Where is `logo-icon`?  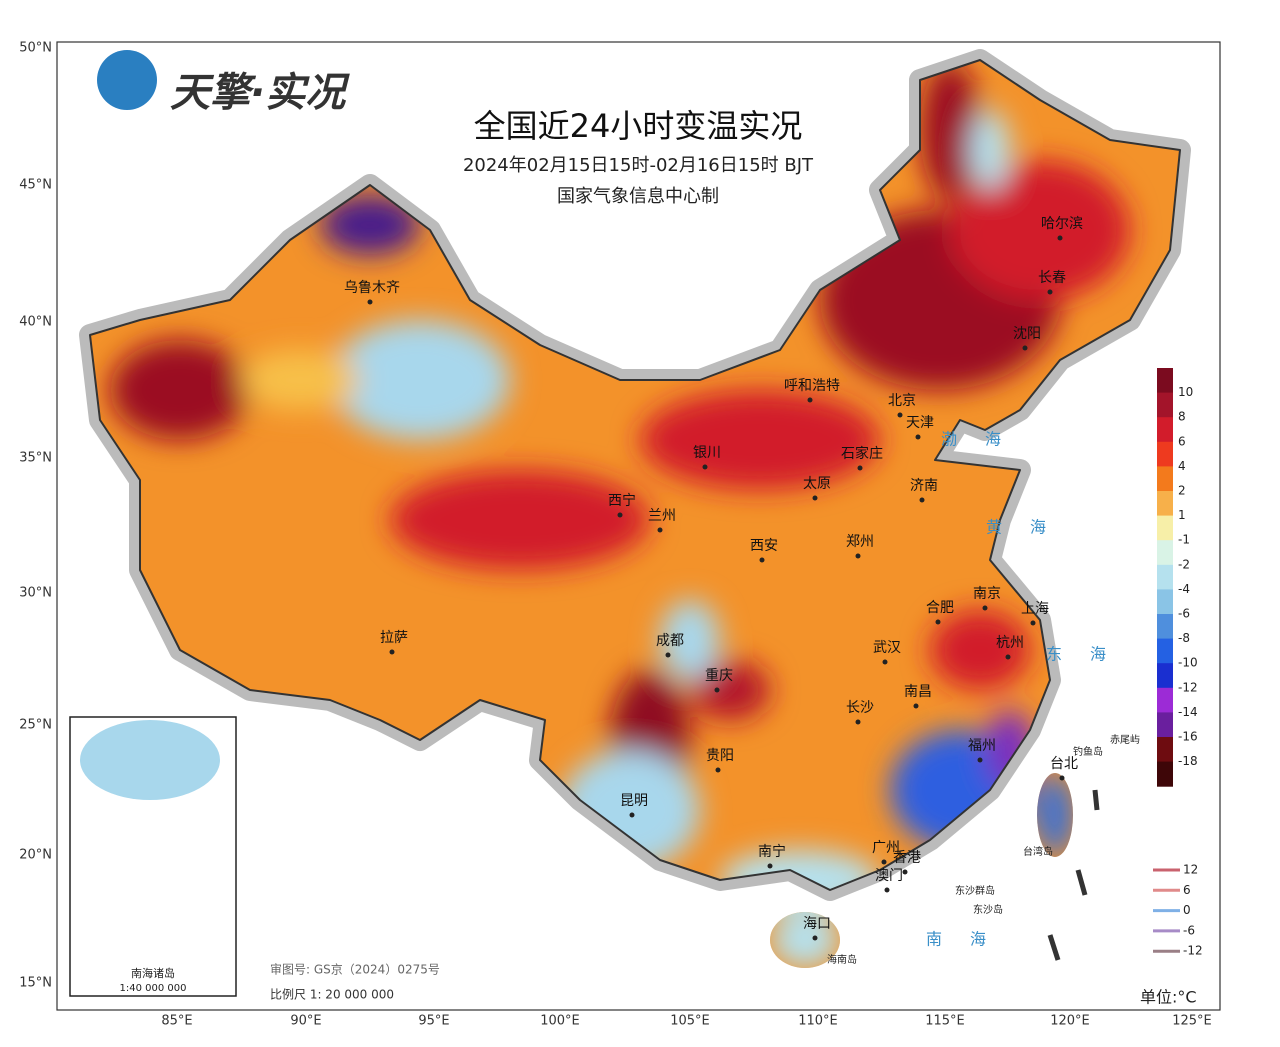 logo-icon is located at coordinates (127, 80).